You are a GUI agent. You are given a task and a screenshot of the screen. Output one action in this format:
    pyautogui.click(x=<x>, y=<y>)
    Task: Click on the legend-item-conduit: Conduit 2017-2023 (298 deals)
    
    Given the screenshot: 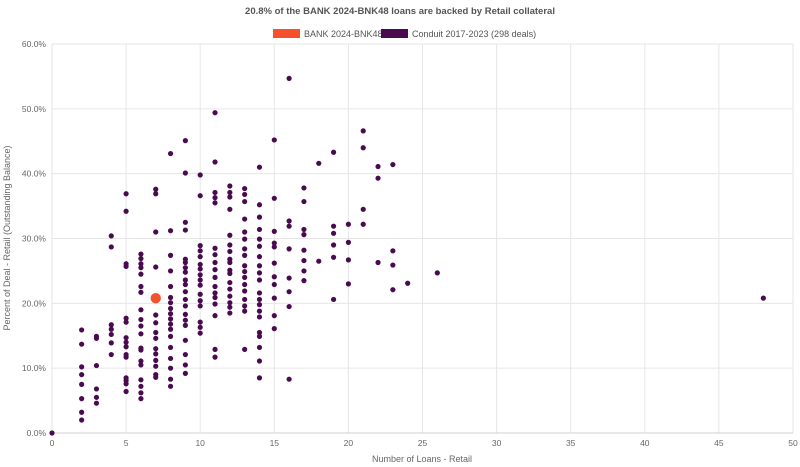 What is the action you would take?
    pyautogui.click(x=458, y=34)
    